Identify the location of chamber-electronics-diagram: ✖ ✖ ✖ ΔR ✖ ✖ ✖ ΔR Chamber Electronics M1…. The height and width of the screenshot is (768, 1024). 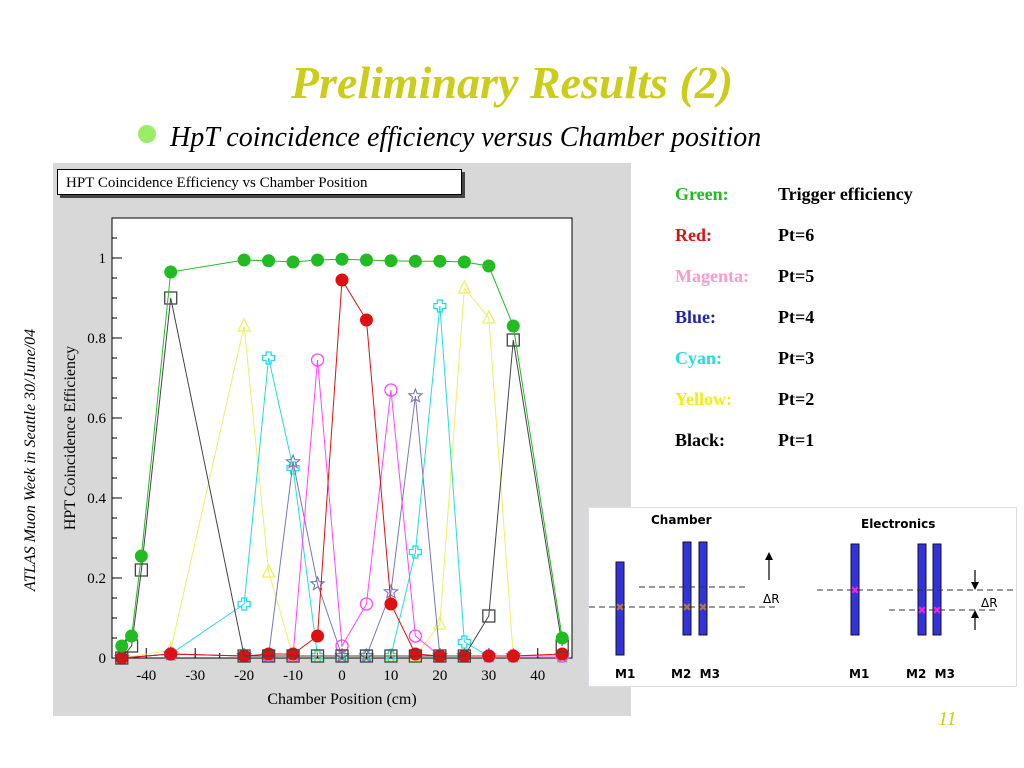
(802, 597).